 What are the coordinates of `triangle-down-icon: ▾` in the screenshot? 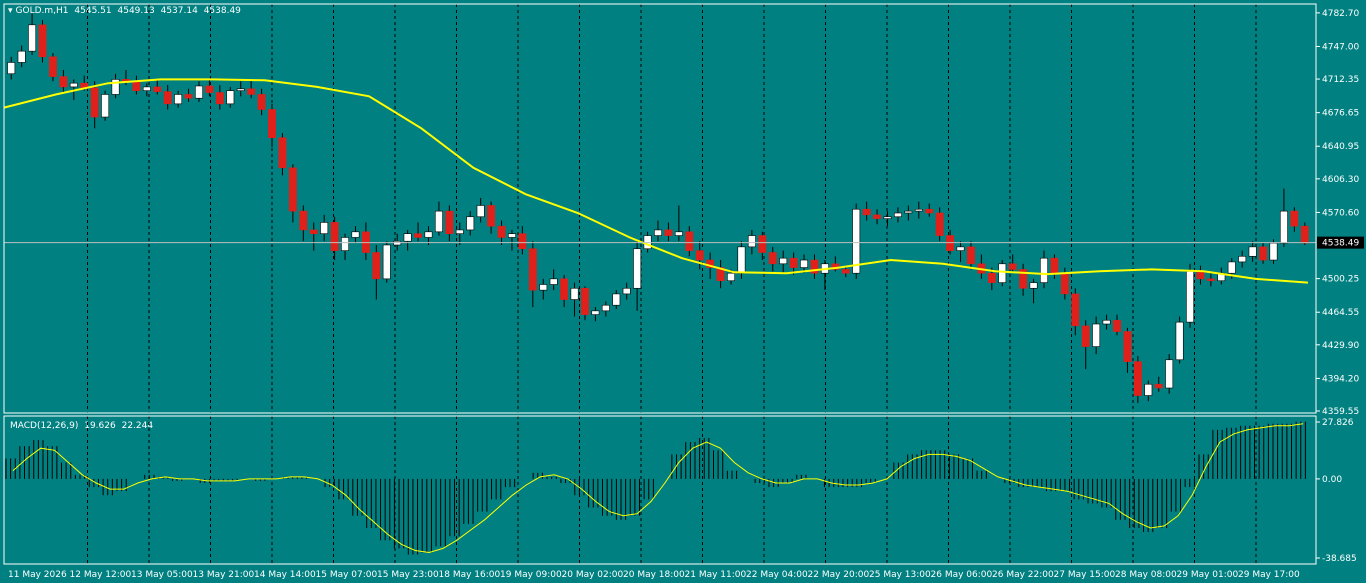 It's located at (10, 11).